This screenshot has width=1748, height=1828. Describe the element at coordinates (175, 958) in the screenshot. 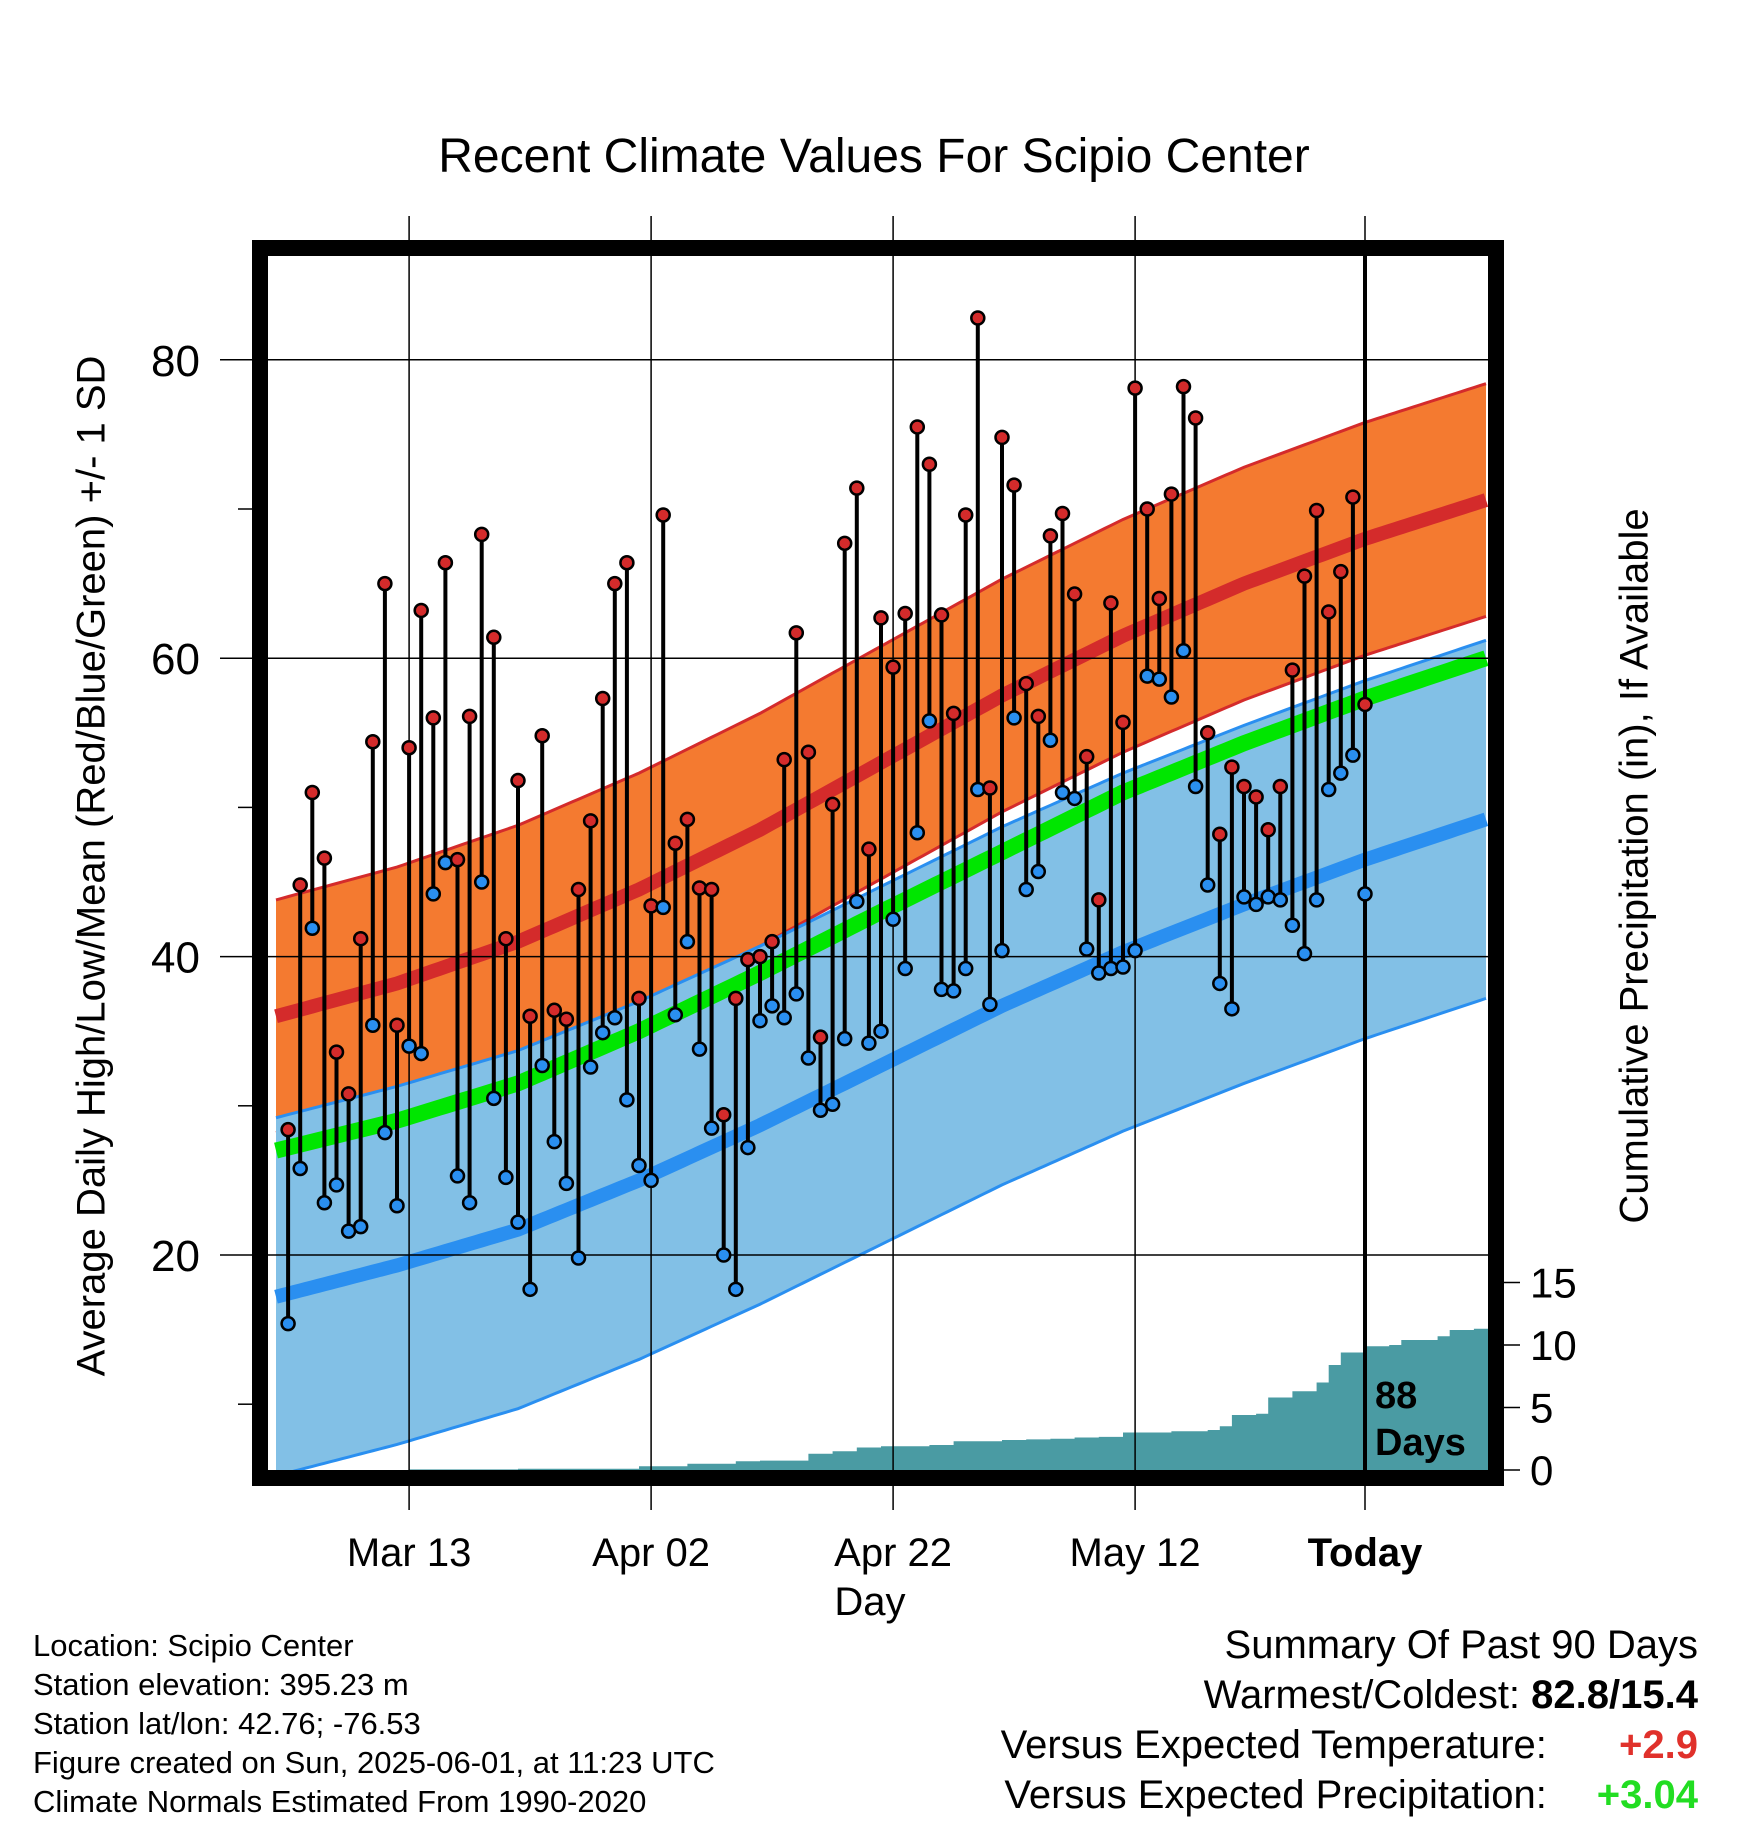

I see `y-tick-label-40: 40` at that location.